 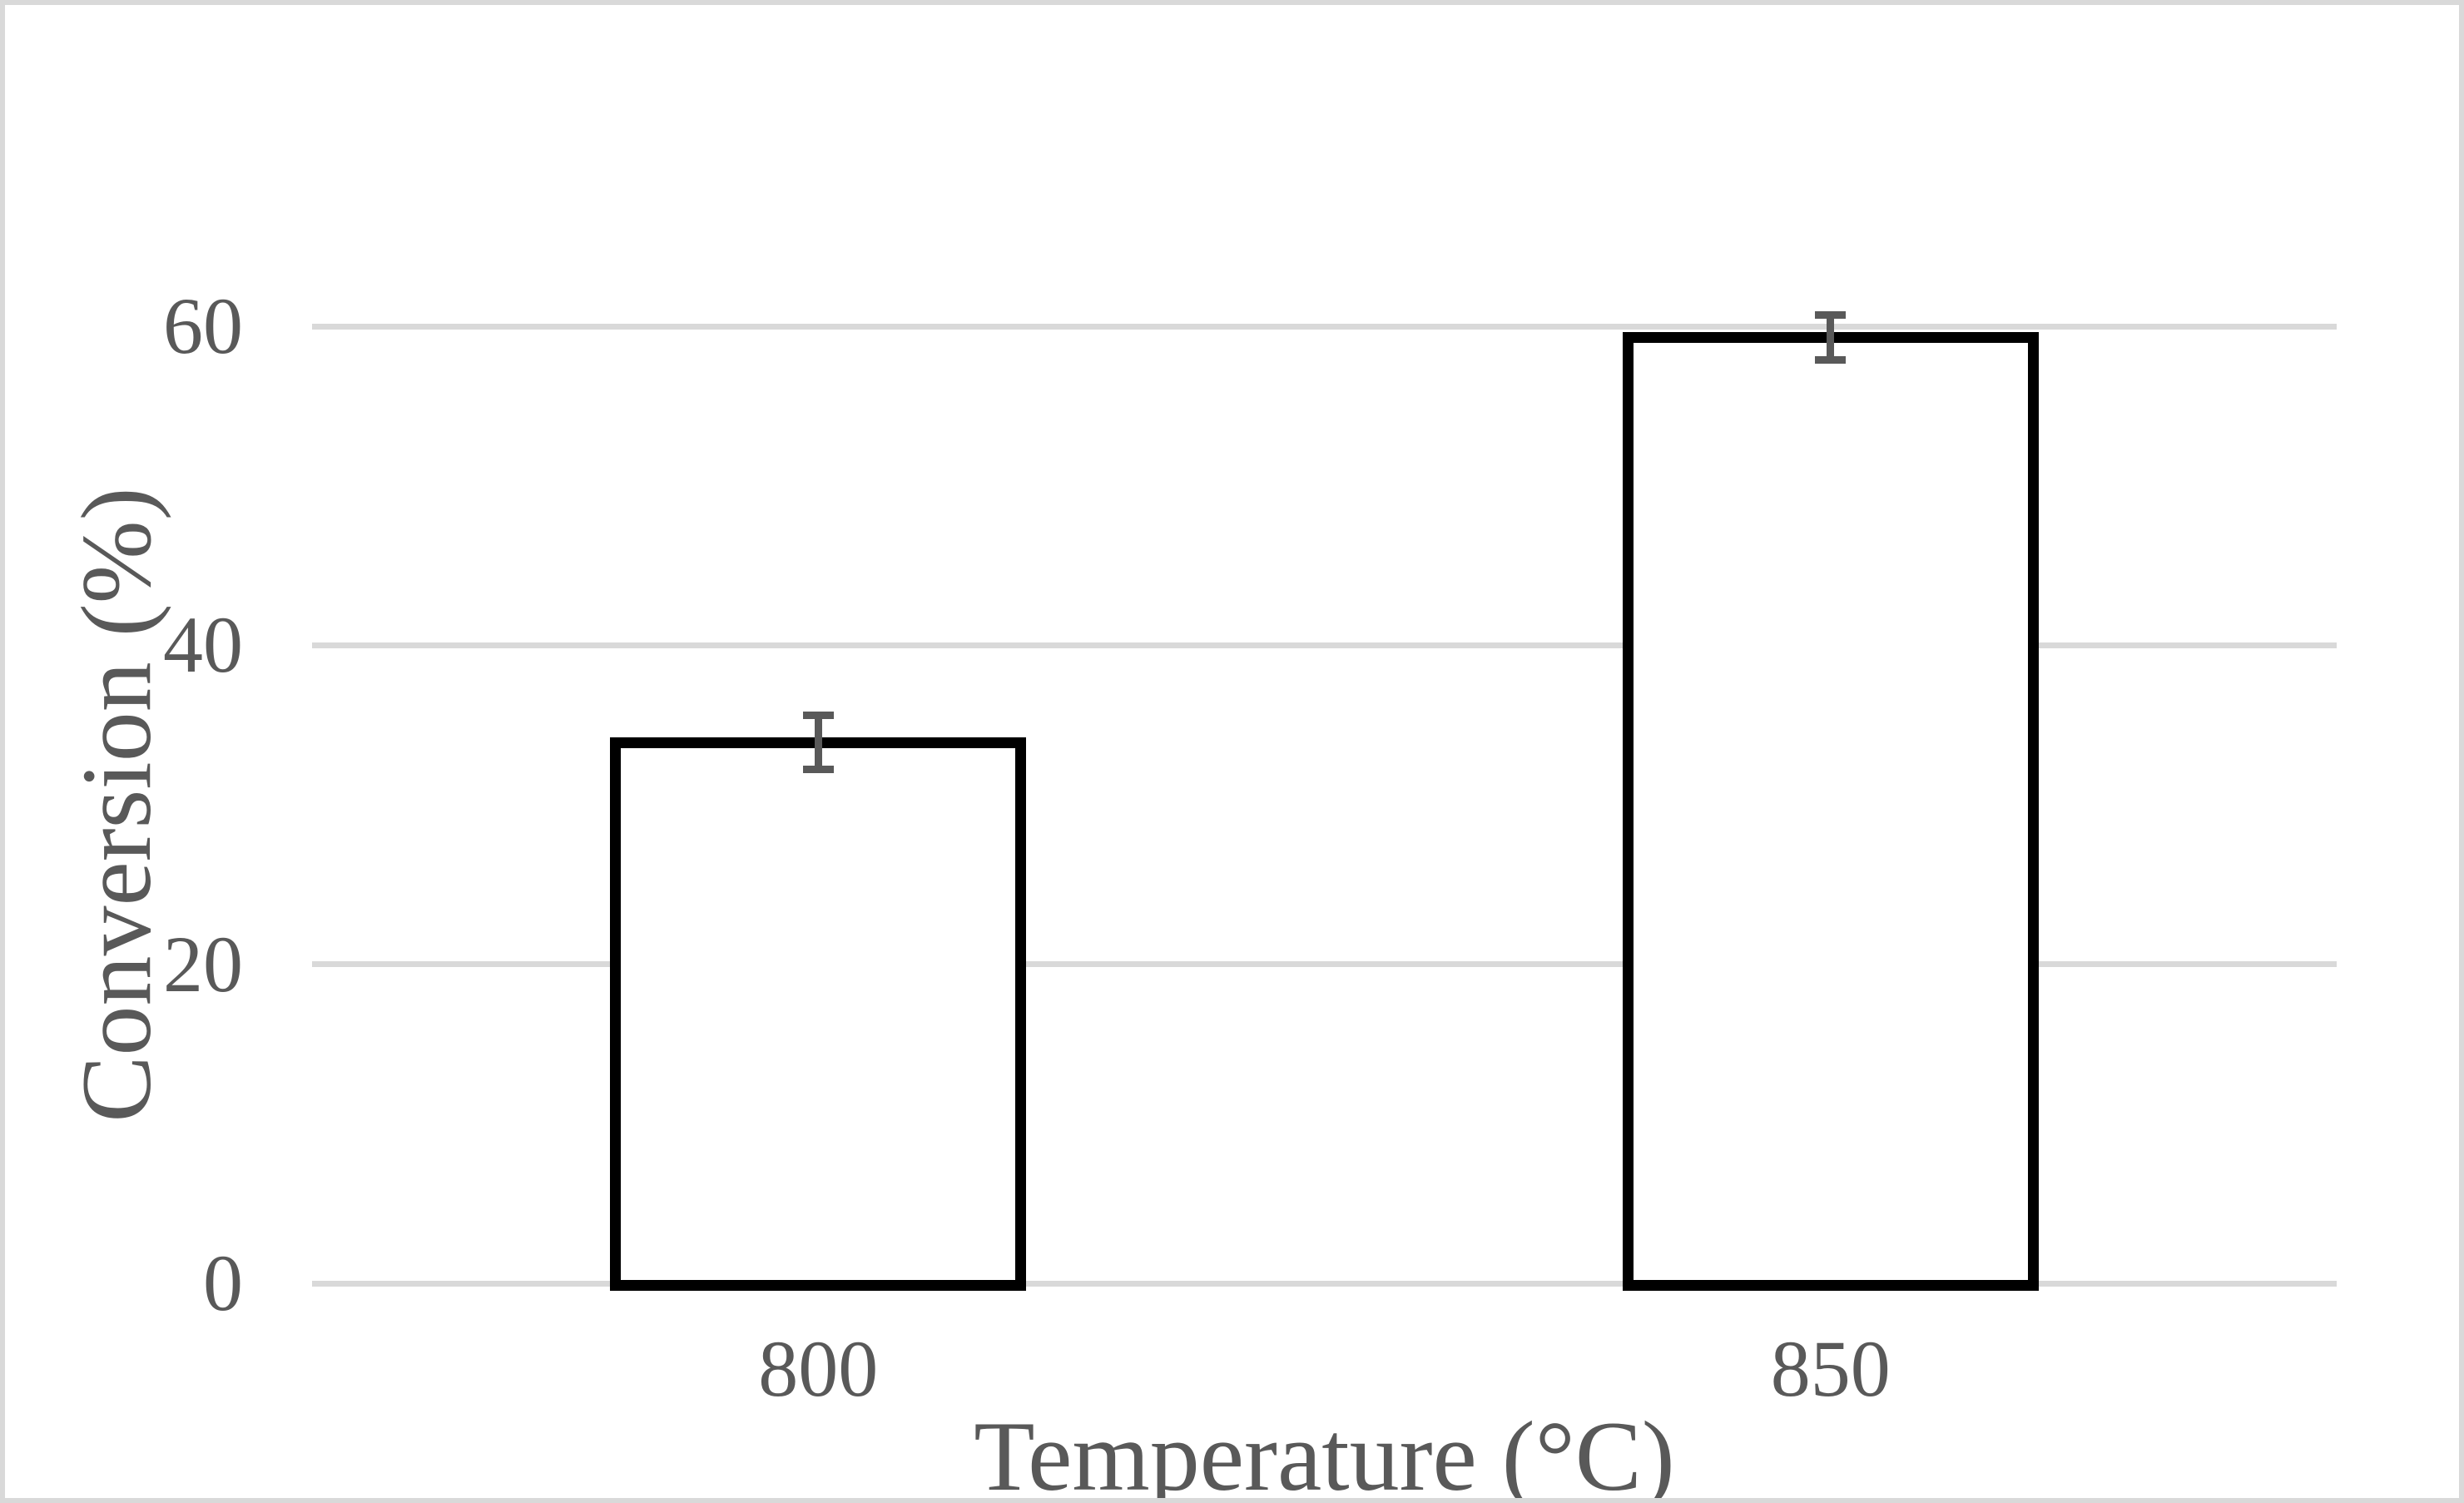 I want to click on y-tick-label-20: 20, so click(x=203, y=964).